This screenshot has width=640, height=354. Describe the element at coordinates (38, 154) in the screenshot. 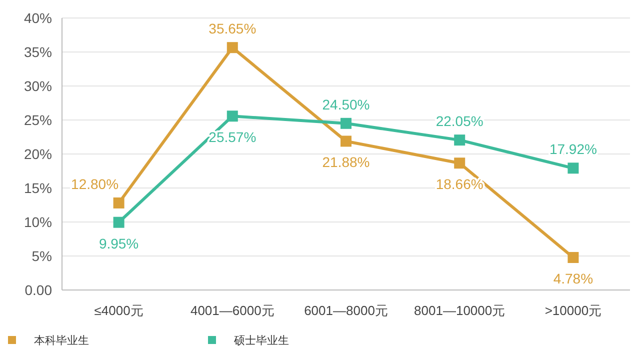

I see `y-tick-label: 20%` at that location.